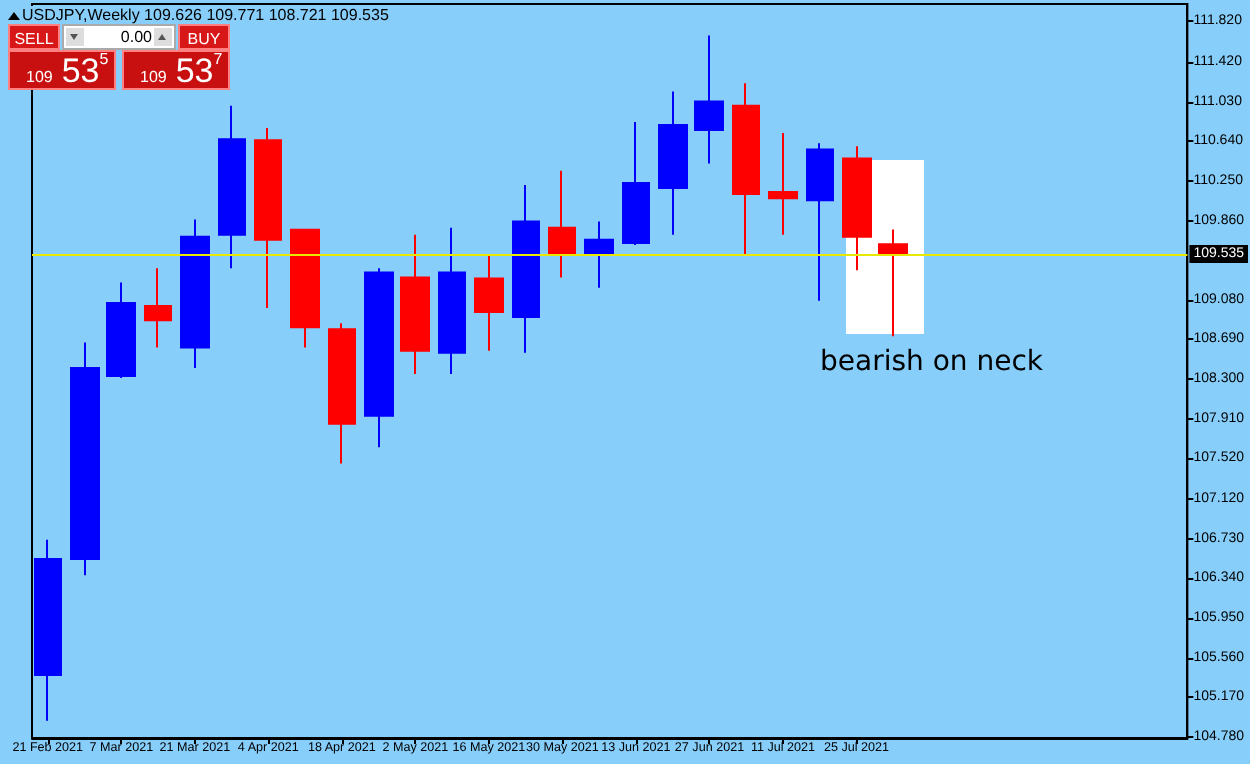 Image resolution: width=1250 pixels, height=764 pixels. Describe the element at coordinates (67, 70) in the screenshot. I see `annotation: 109 53$^{5}$` at that location.